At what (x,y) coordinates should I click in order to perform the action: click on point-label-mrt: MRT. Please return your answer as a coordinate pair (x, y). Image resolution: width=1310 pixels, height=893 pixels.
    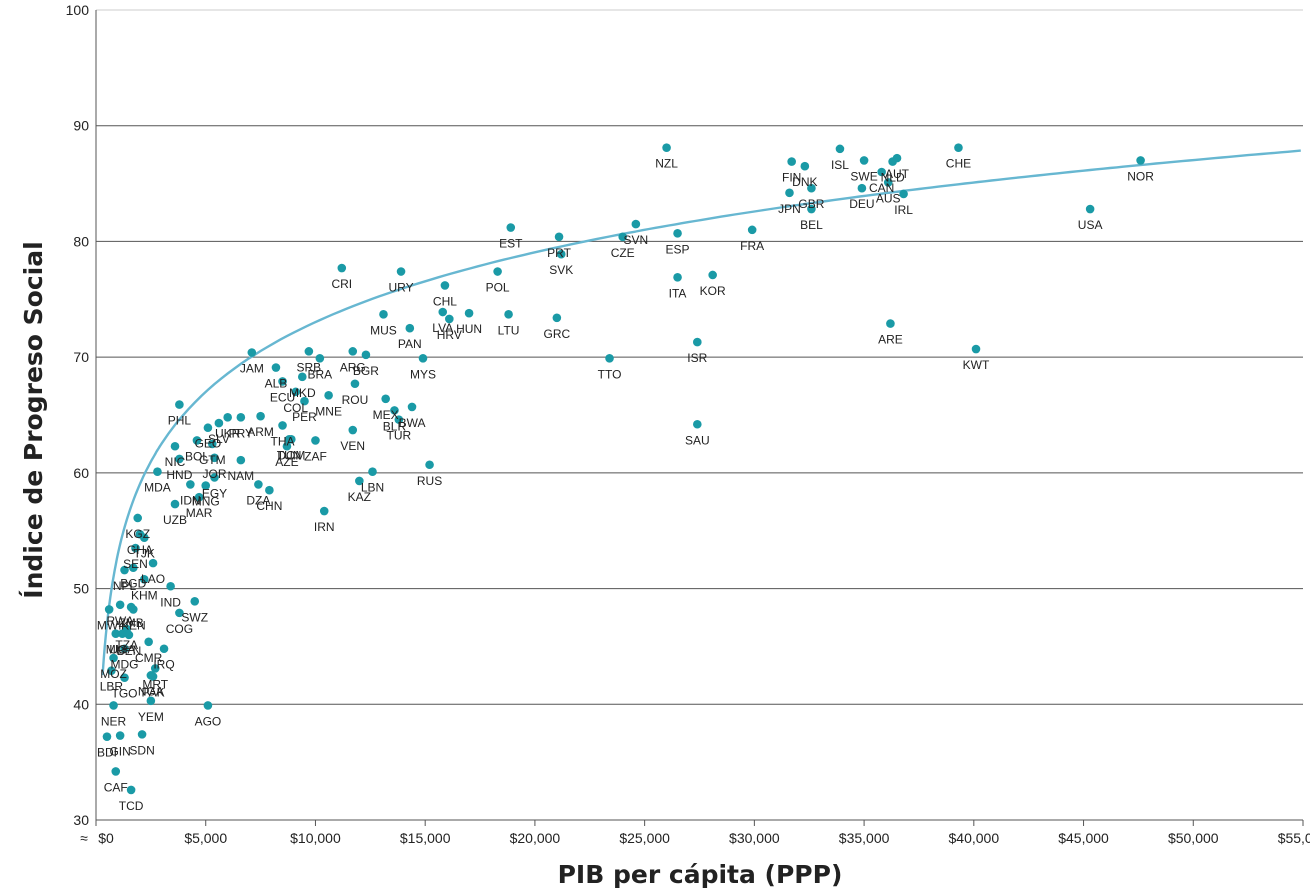
    Looking at the image, I should click on (155, 684).